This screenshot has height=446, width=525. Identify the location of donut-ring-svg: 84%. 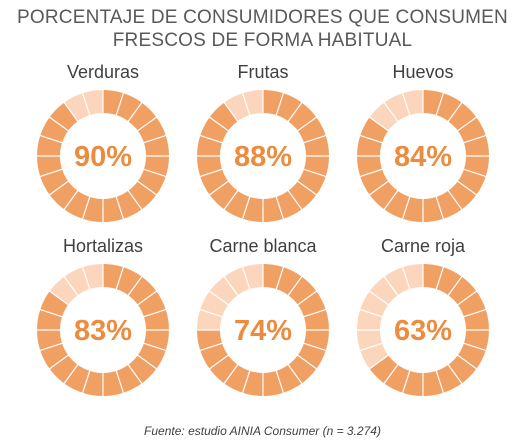
(423, 156).